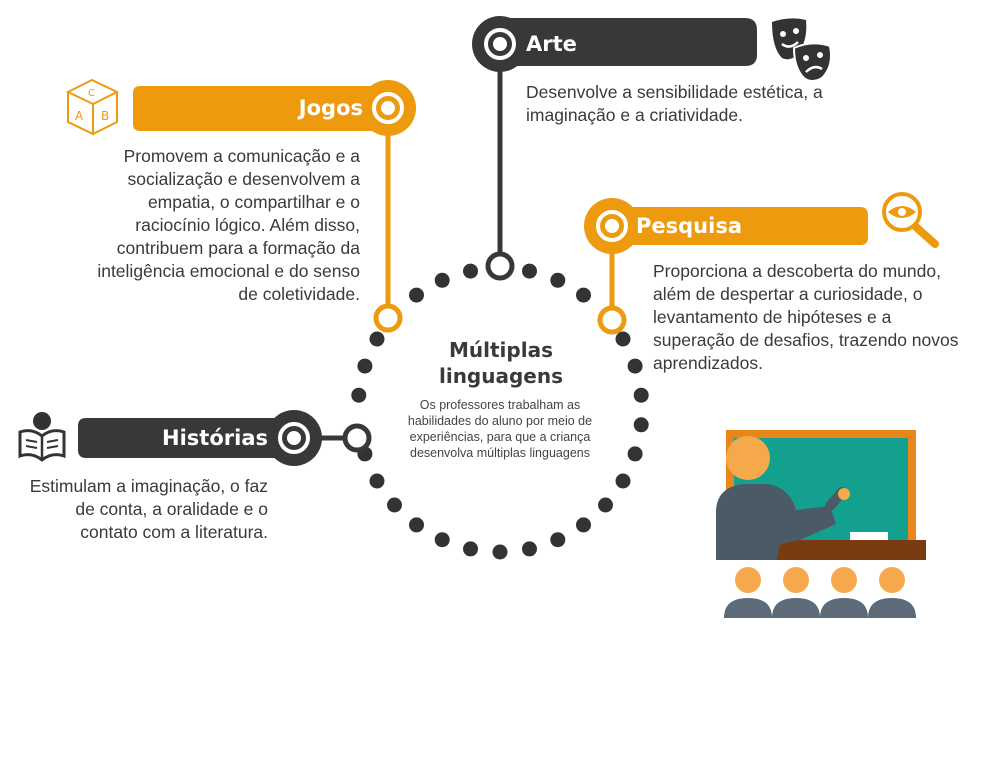 The width and height of the screenshot is (991, 767). I want to click on desc-line: imaginação e a criatividade., so click(634, 115).